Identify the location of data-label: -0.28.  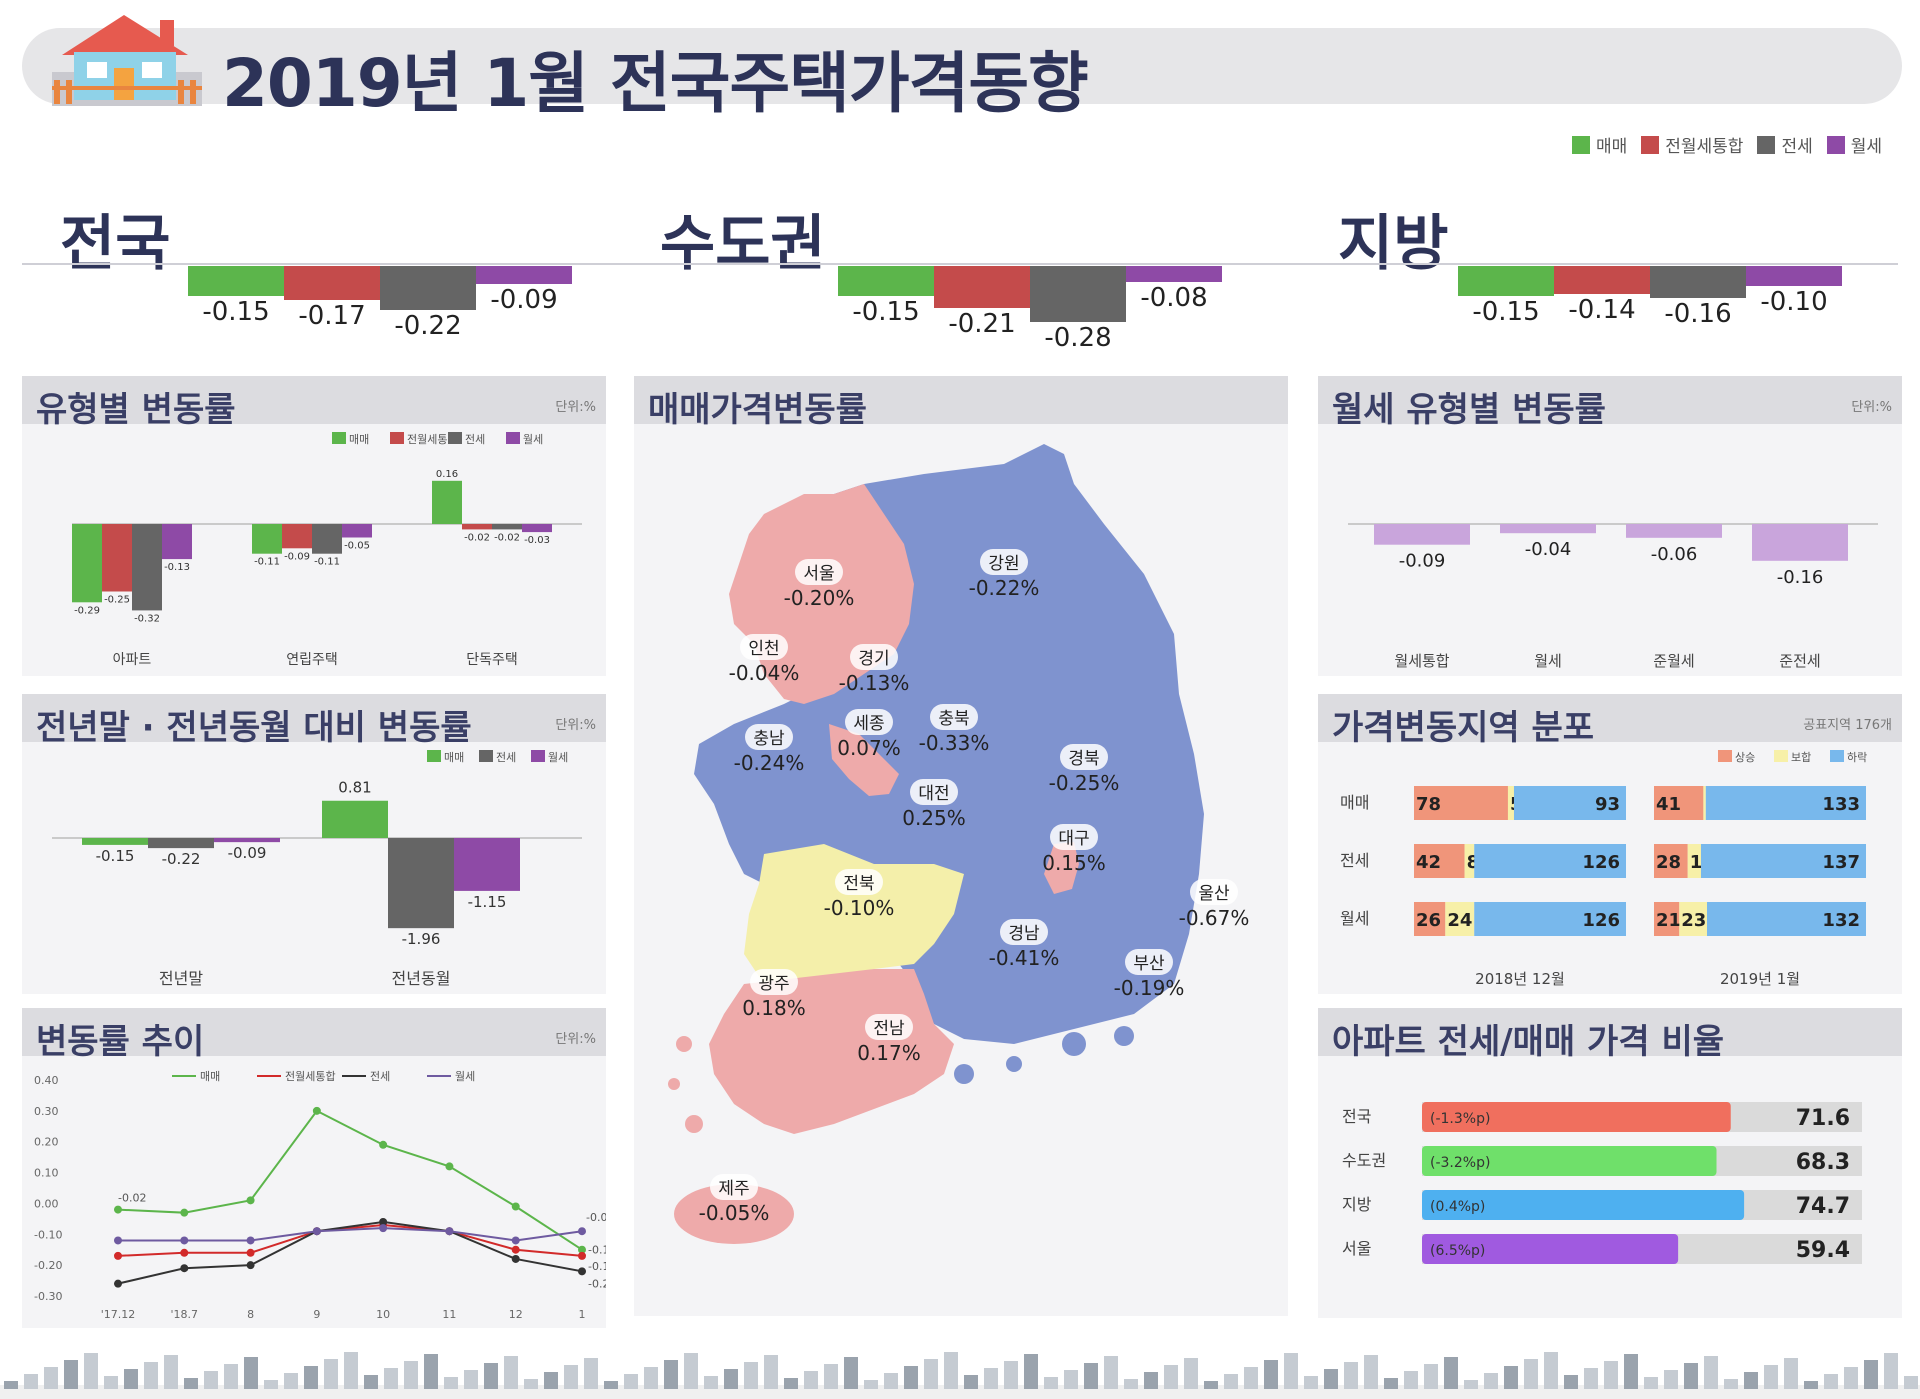
(1077, 338).